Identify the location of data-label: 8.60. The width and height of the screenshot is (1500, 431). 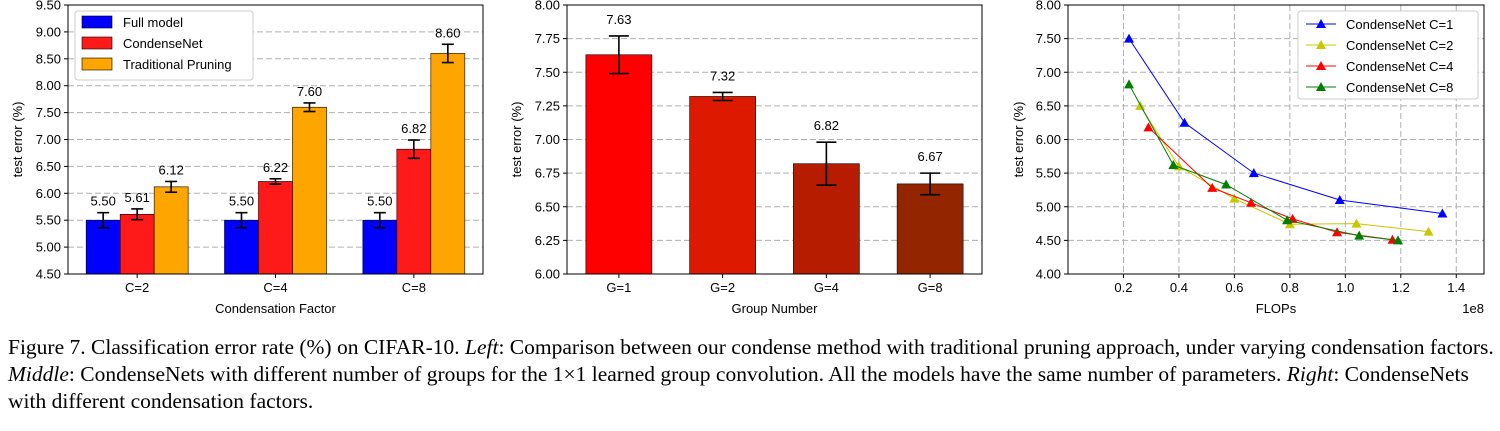
(447, 32).